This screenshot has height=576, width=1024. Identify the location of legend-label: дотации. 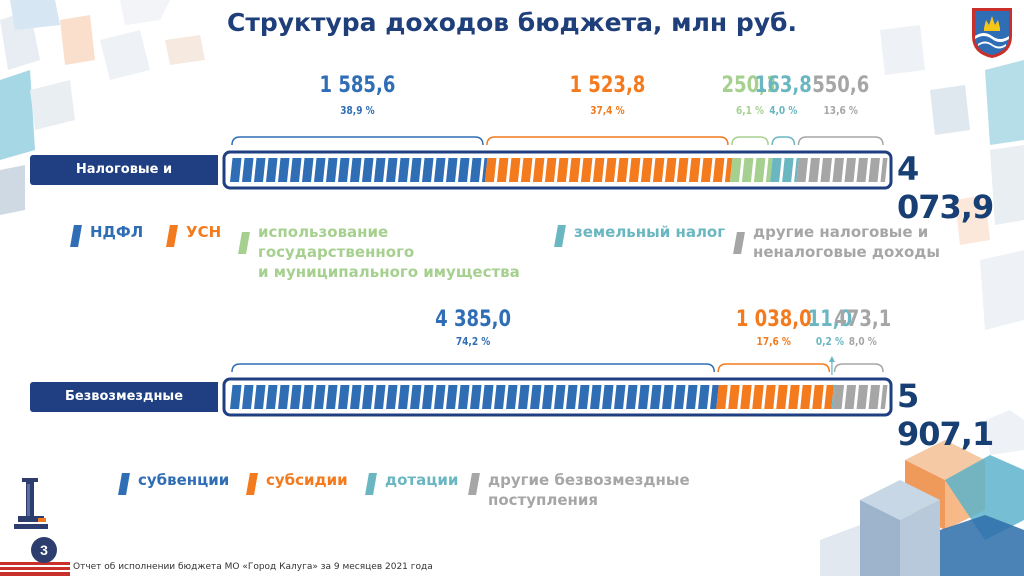
(421, 480).